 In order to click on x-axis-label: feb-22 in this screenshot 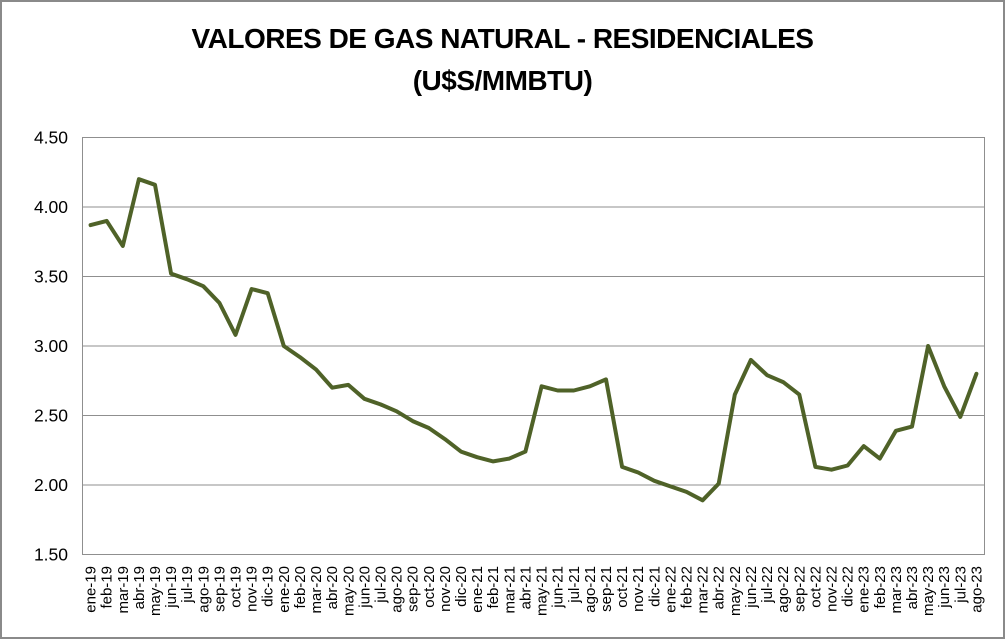, I will do `click(687, 587)`.